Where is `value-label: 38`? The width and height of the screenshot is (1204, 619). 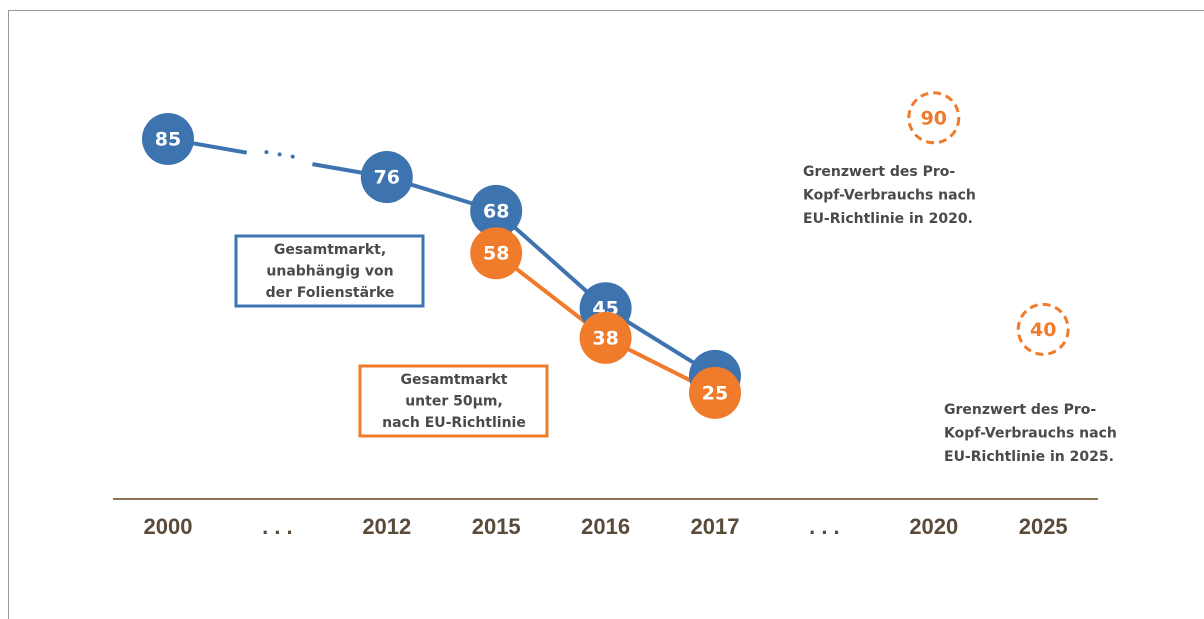 value-label: 38 is located at coordinates (605, 338).